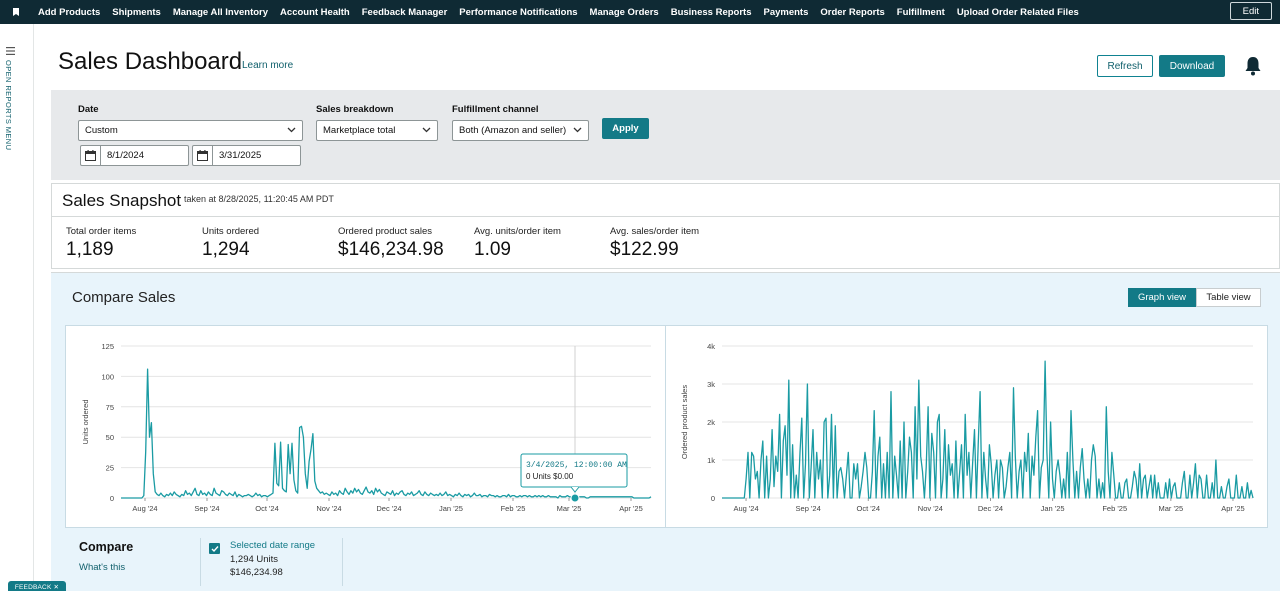 This screenshot has height=591, width=1280. What do you see at coordinates (1250, 11) in the screenshot?
I see `edit-nav-button: Edit` at bounding box center [1250, 11].